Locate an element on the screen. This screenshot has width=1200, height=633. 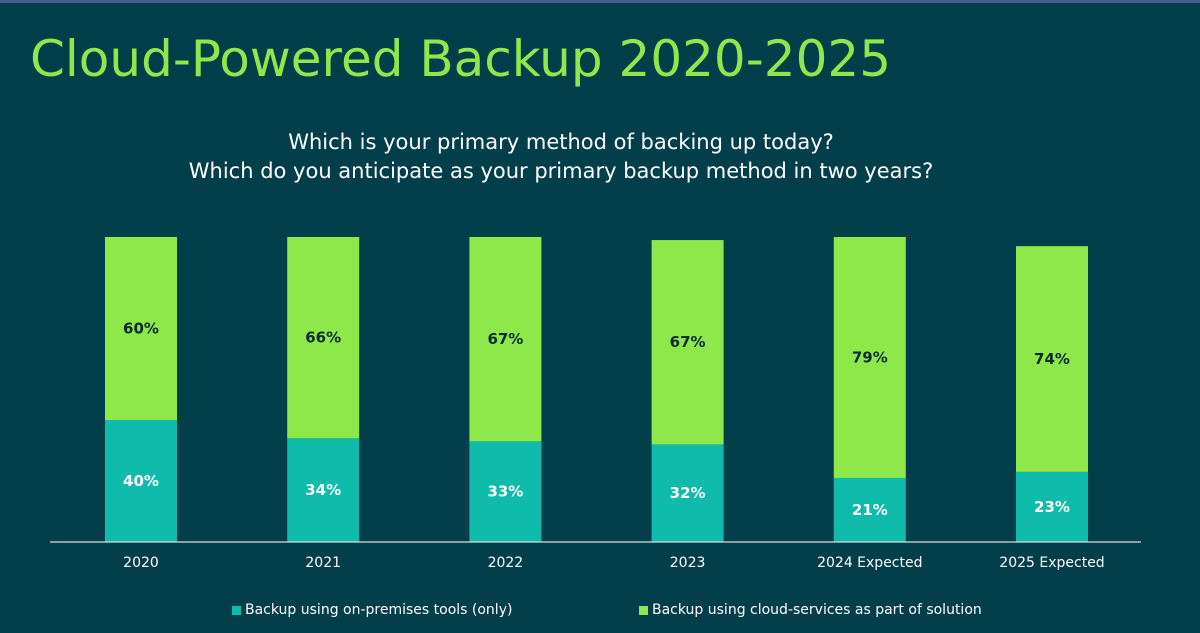
data-label-cloud-1: 66% is located at coordinates (323, 338).